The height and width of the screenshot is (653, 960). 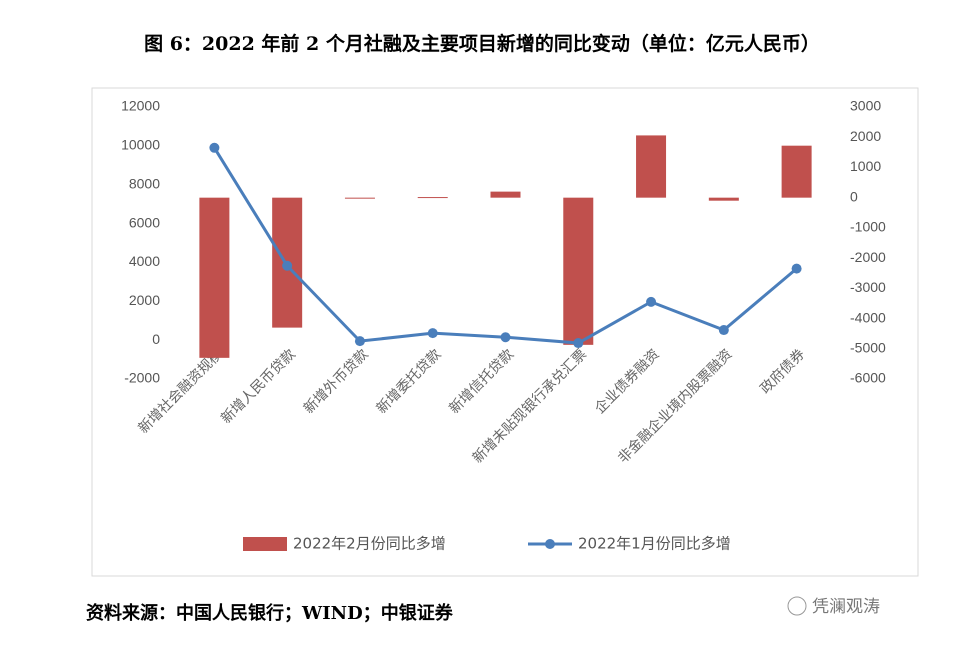 What do you see at coordinates (144, 261) in the screenshot?
I see `y-tick-label: 4000` at bounding box center [144, 261].